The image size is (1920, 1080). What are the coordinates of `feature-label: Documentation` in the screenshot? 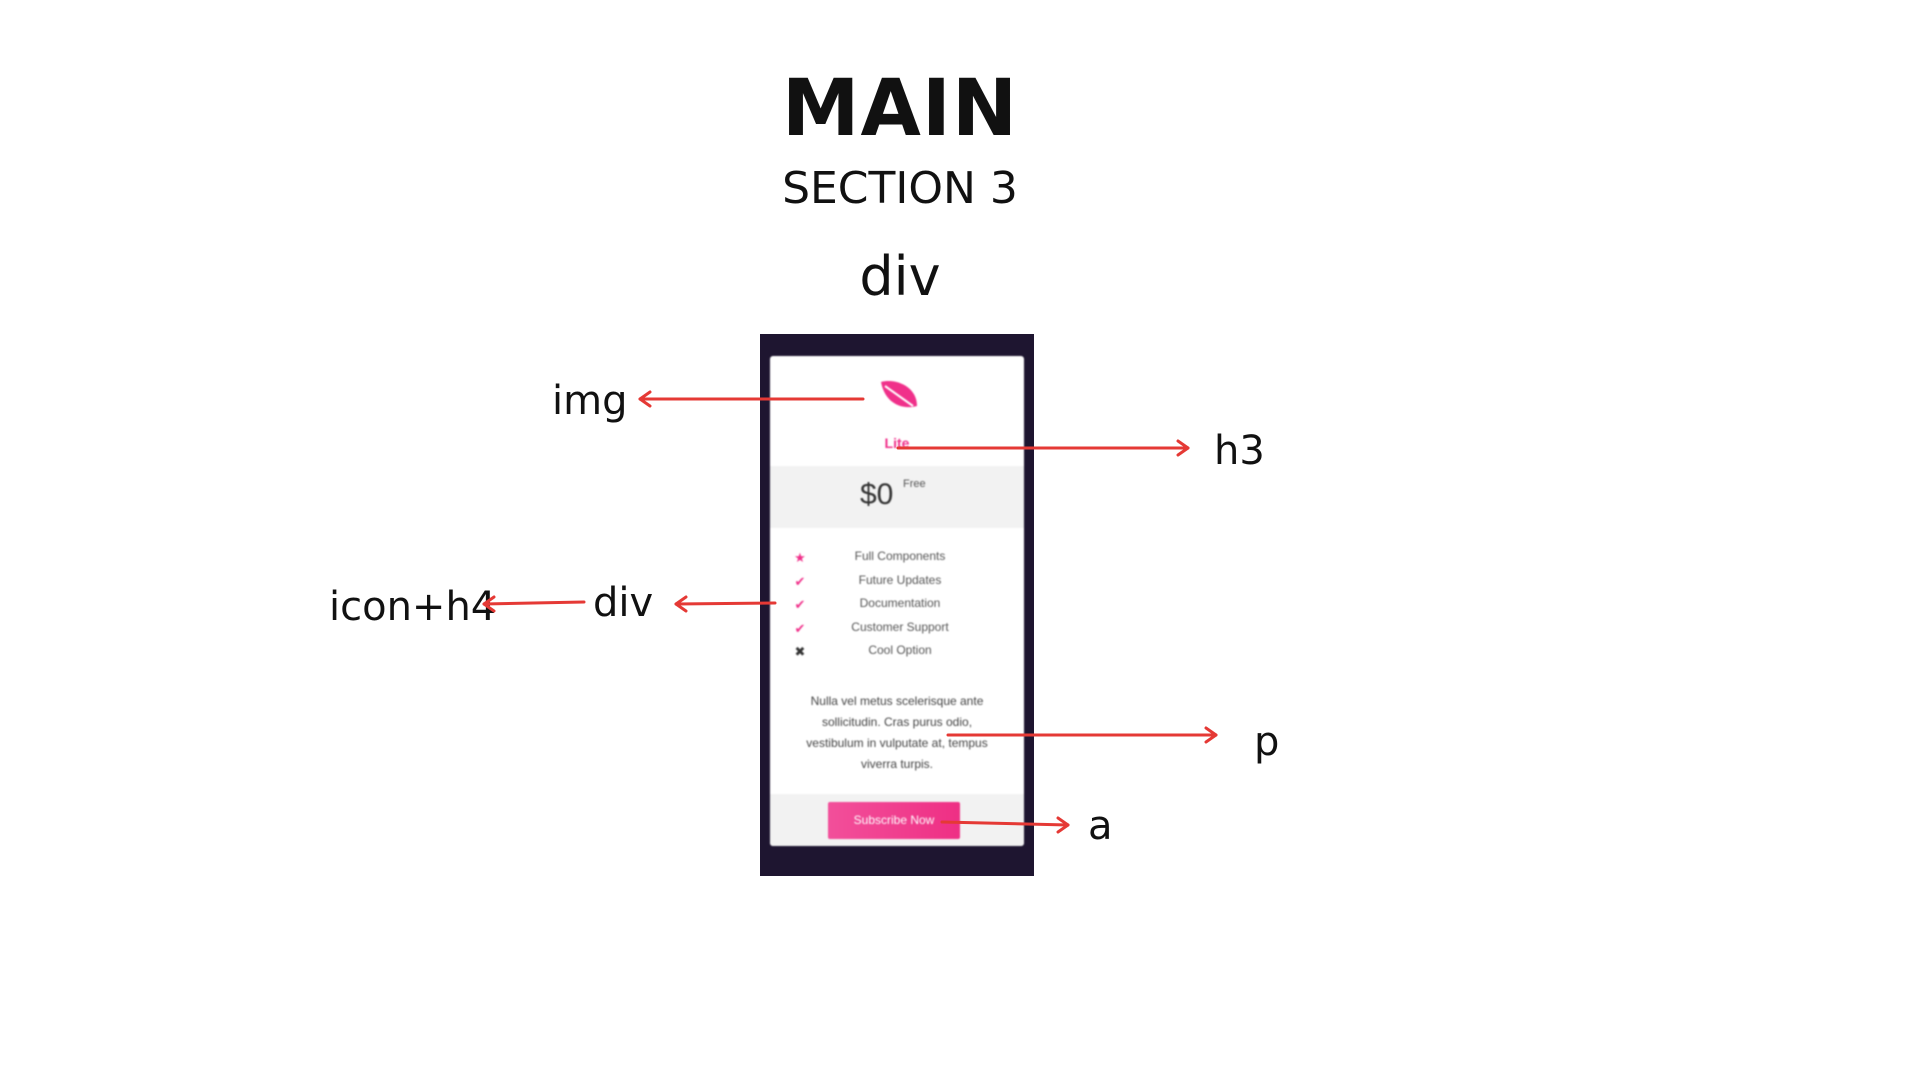 It's located at (900, 603).